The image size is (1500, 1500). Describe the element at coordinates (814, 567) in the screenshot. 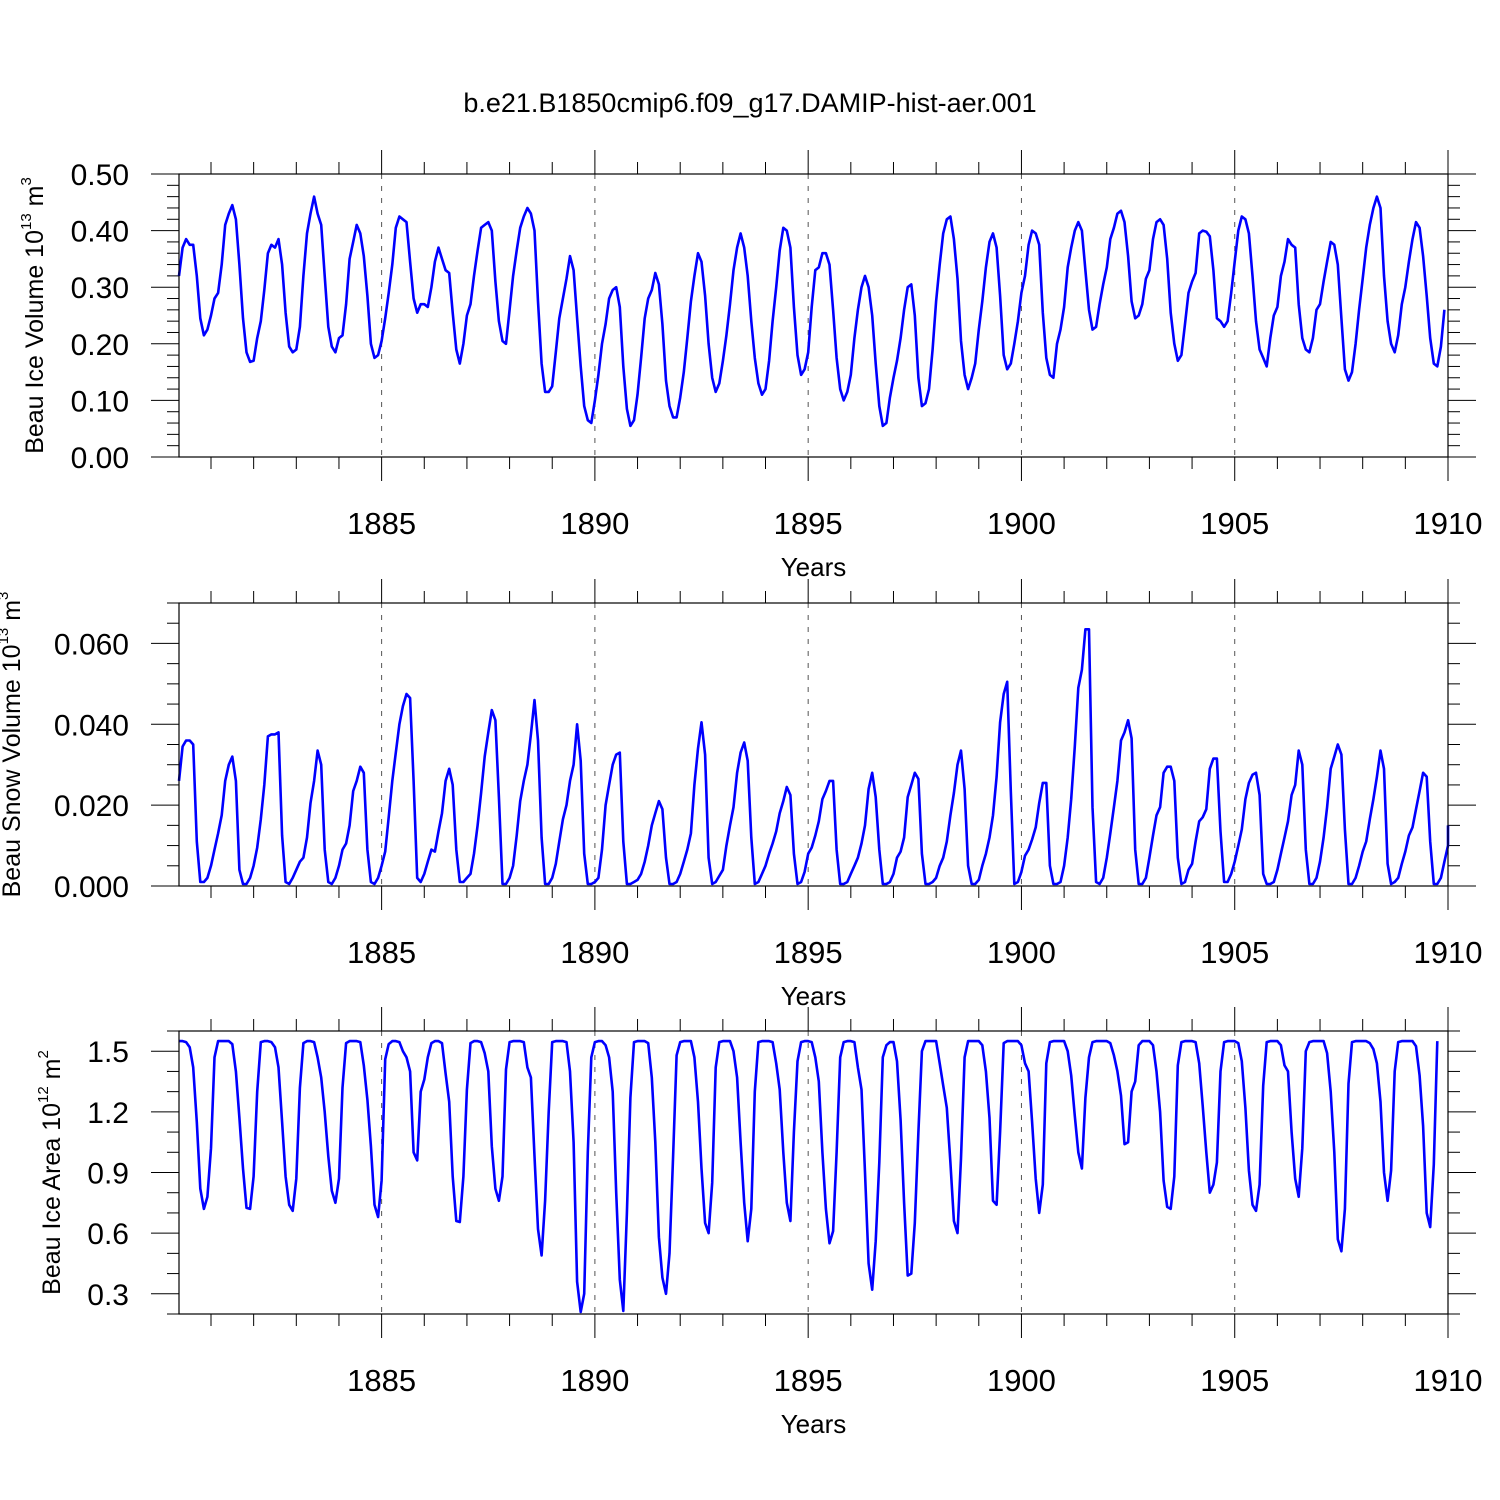

I see `ice-volume-xlabel: Years` at that location.